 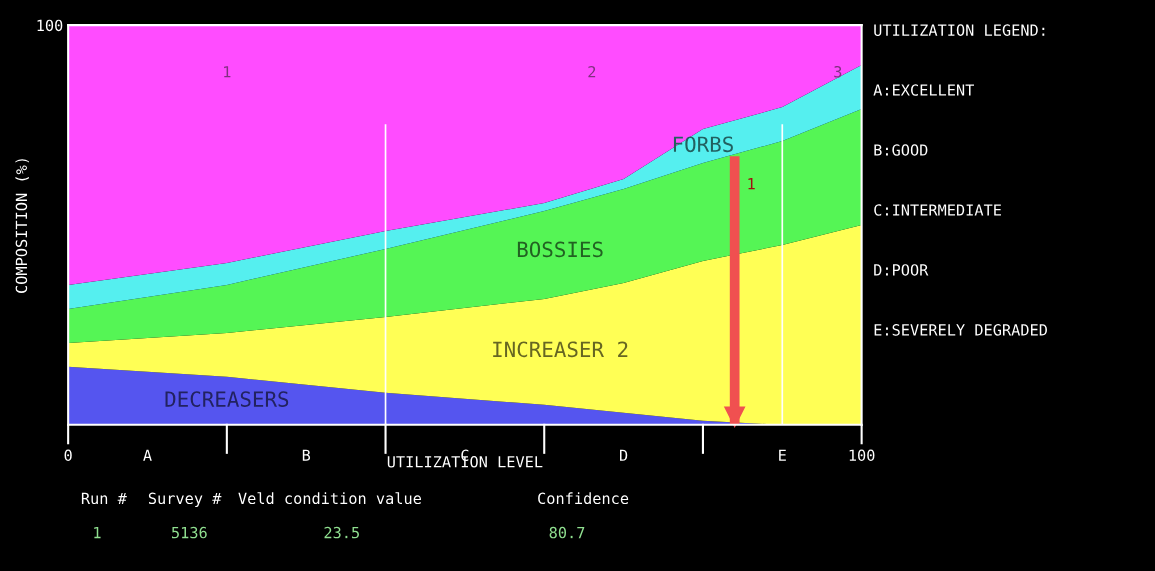 I want to click on series-label: BOSSIES, so click(x=560, y=249).